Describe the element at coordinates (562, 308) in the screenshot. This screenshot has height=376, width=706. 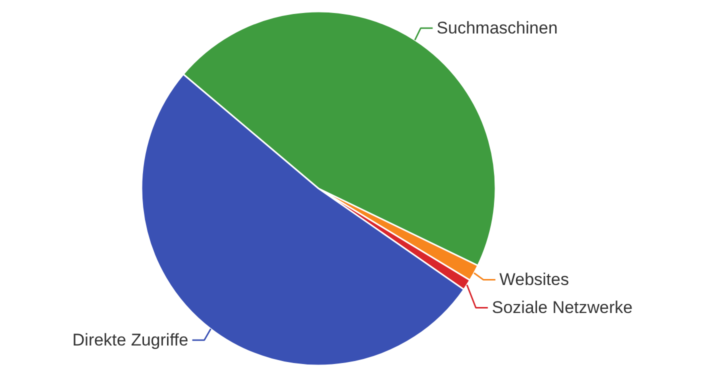
I see `slice-label: Soziale Netzwerke` at that location.